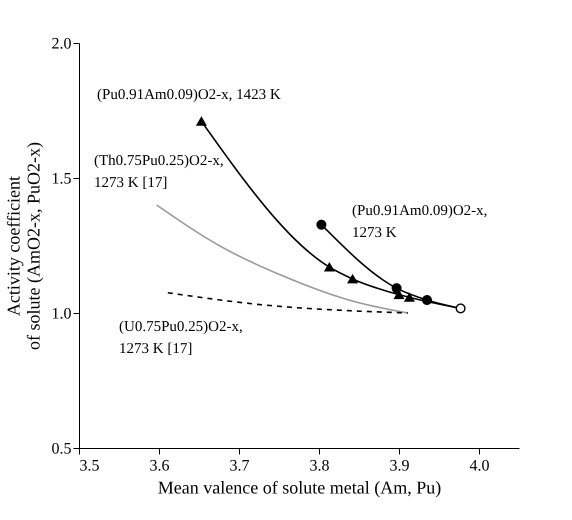 The width and height of the screenshot is (572, 520). What do you see at coordinates (160, 466) in the screenshot?
I see `x-tick-label: 3.6` at bounding box center [160, 466].